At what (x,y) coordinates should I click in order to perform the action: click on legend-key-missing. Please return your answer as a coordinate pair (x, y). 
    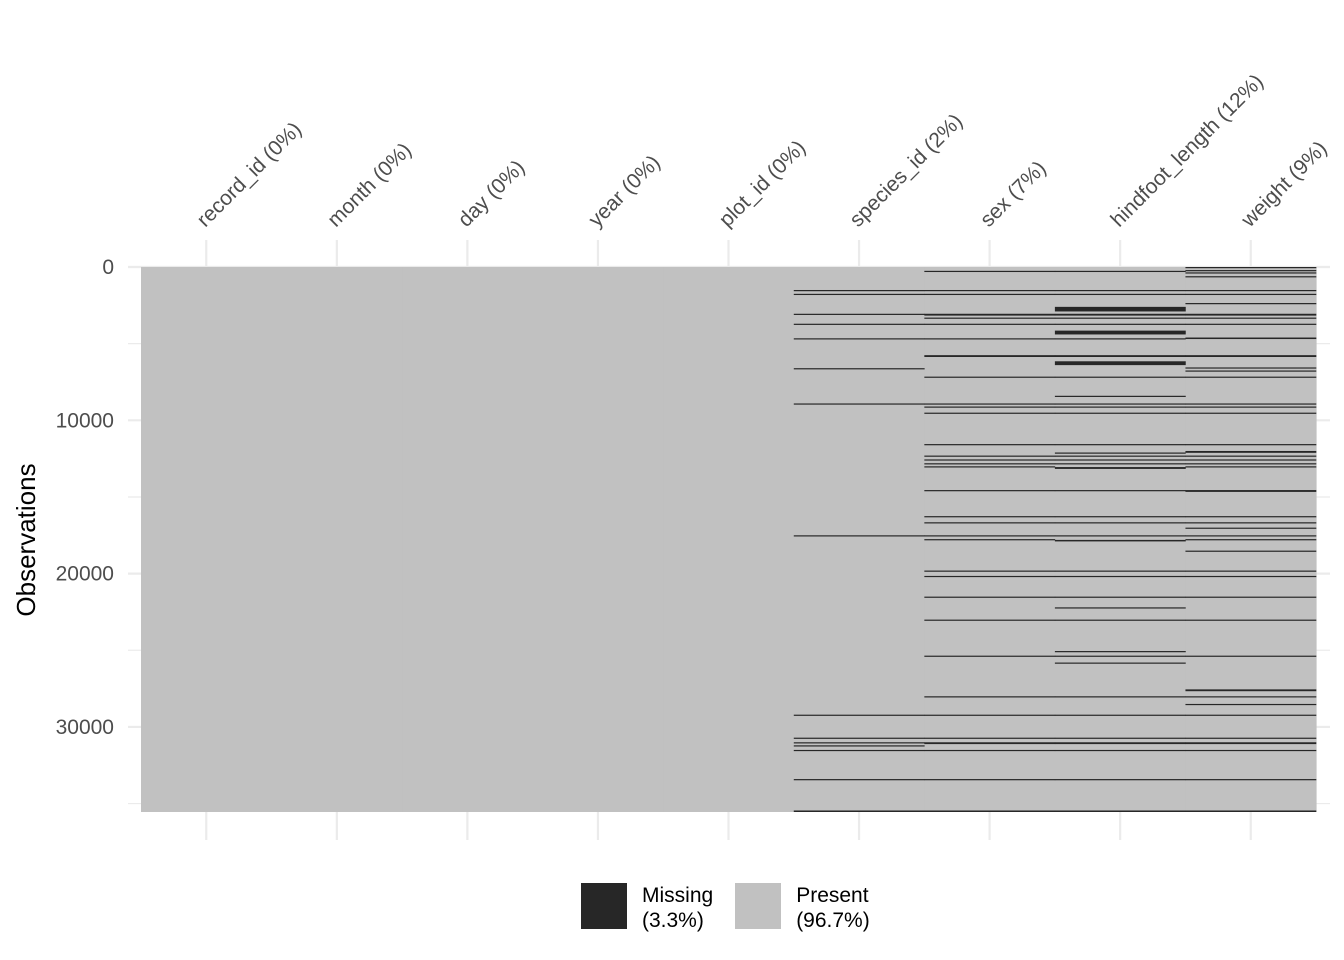
    Looking at the image, I should click on (604, 906).